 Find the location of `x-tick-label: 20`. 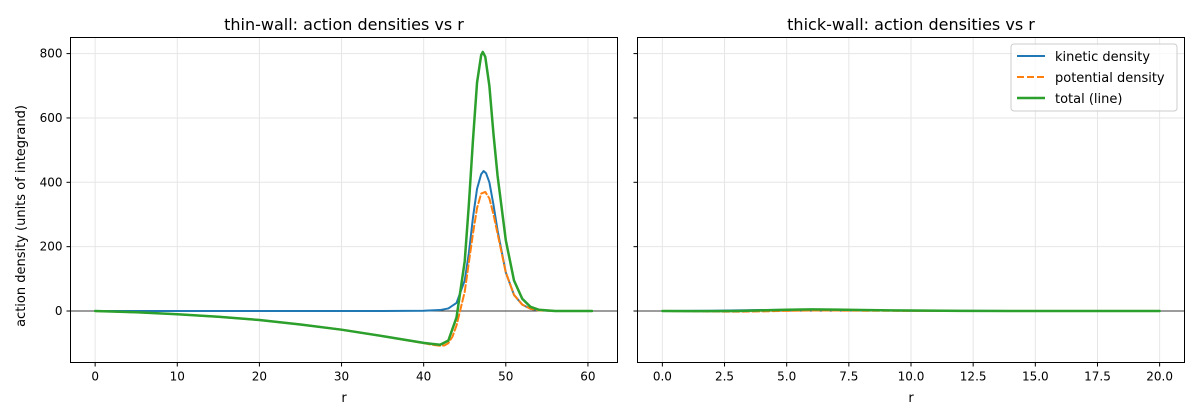

x-tick-label: 20 is located at coordinates (259, 377).